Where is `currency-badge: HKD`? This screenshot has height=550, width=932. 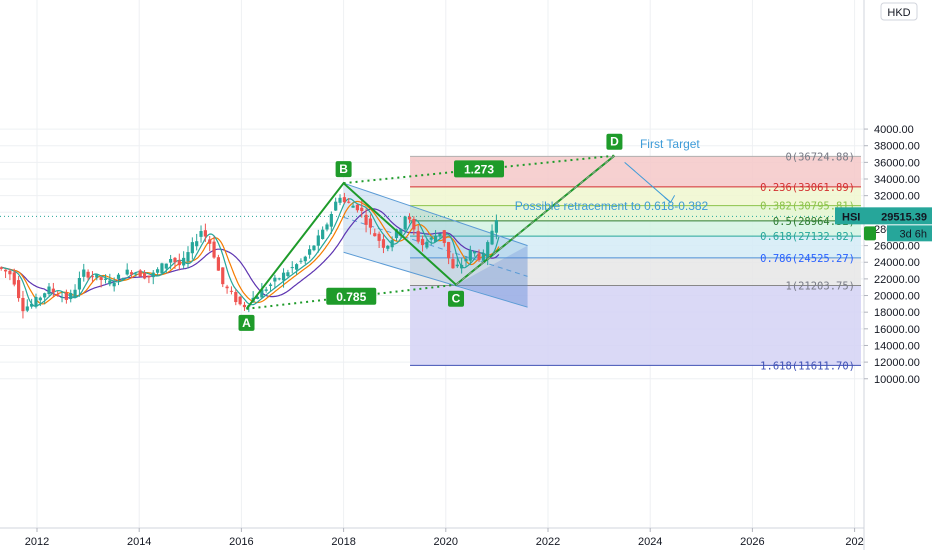 currency-badge: HKD is located at coordinates (899, 11).